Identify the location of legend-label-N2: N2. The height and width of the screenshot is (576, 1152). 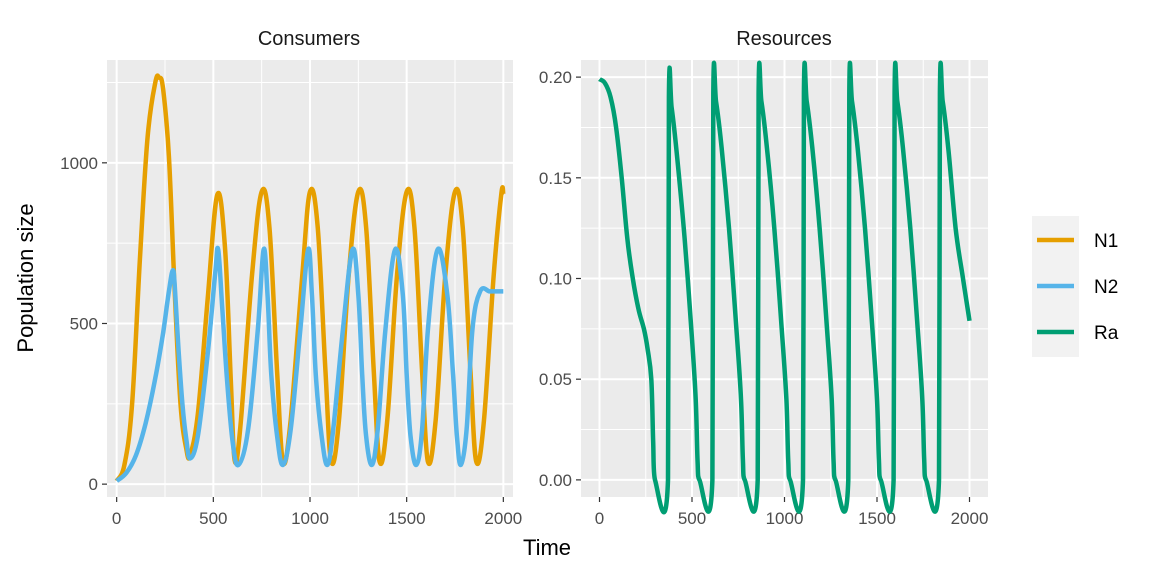
(1106, 287).